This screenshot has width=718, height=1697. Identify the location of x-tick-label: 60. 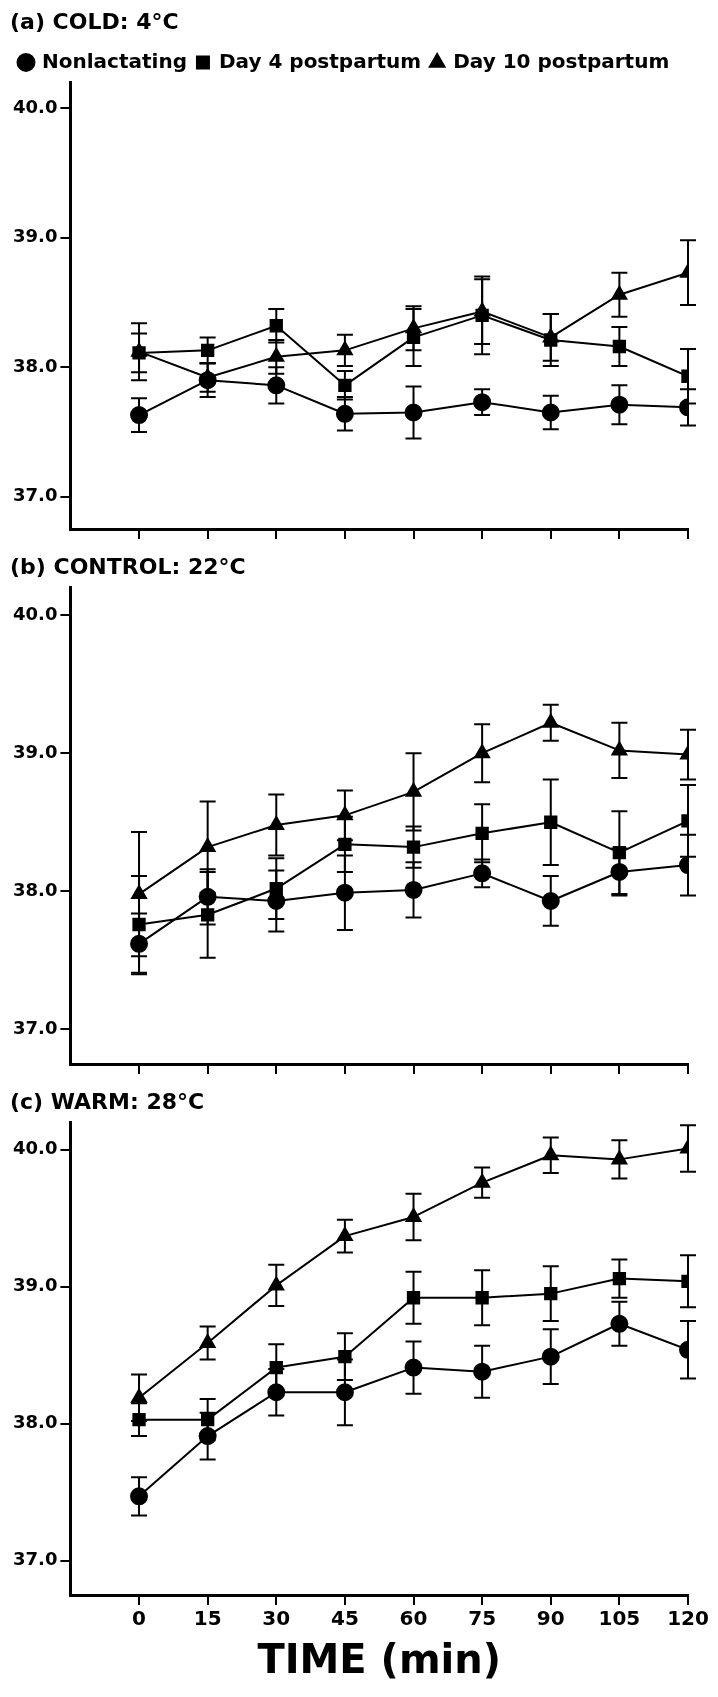
(413, 1618).